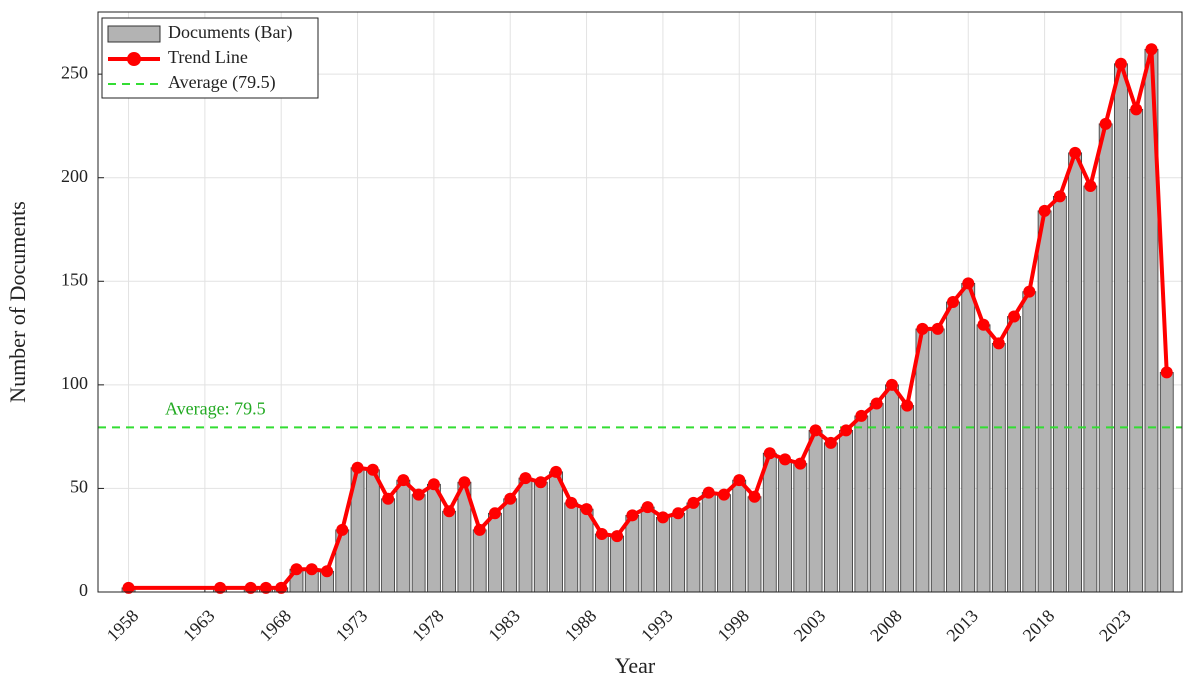 The height and width of the screenshot is (686, 1192). What do you see at coordinates (74, 72) in the screenshot?
I see `y-tick-label: 250` at bounding box center [74, 72].